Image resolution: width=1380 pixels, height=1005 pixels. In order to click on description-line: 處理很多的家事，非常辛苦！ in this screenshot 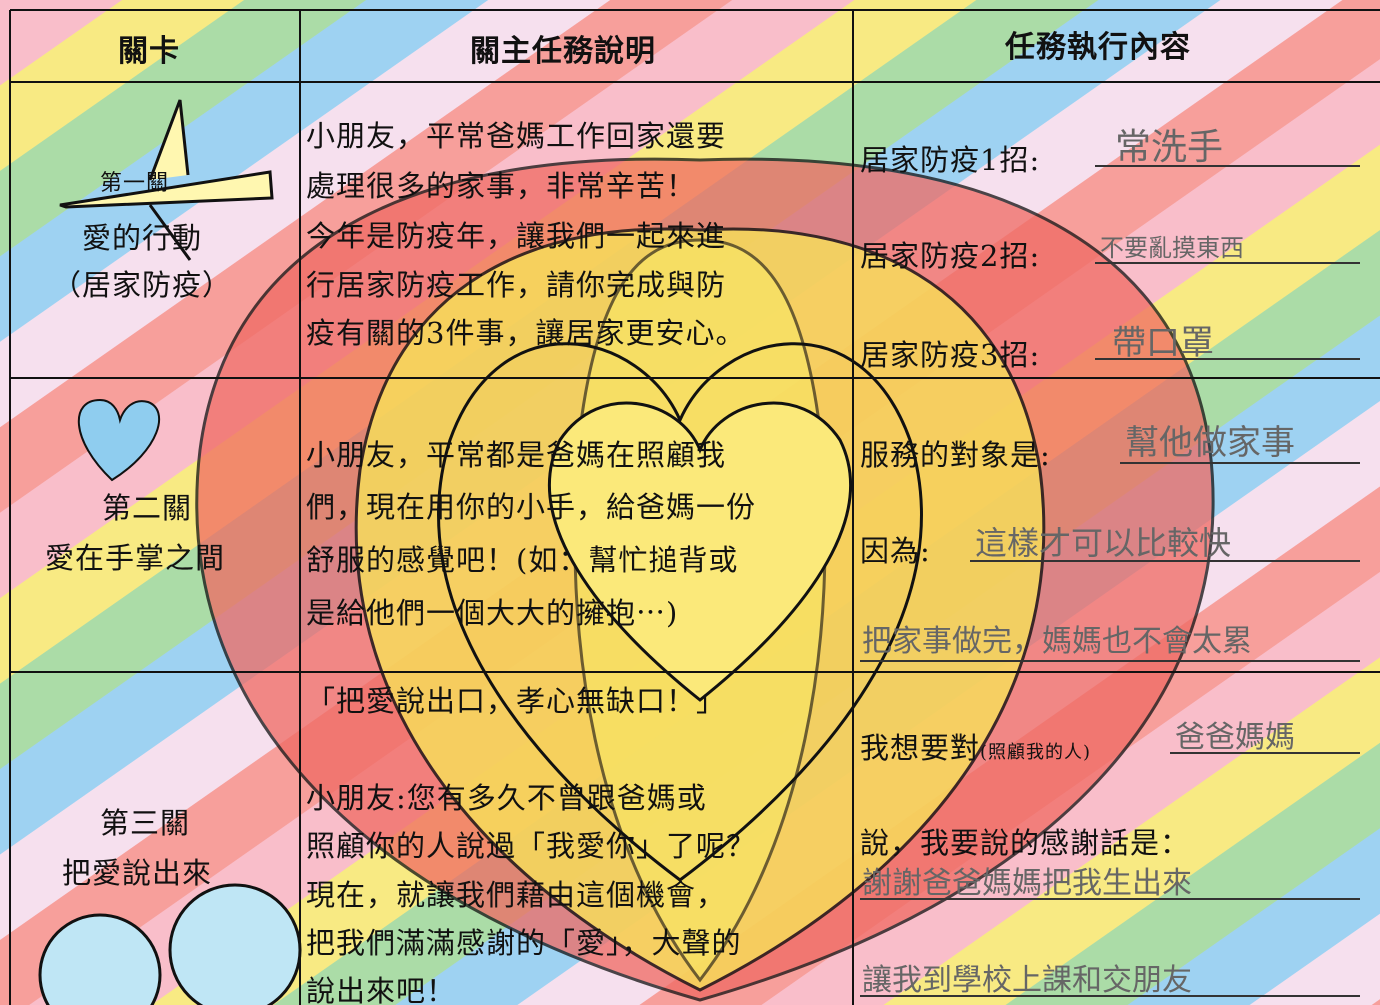, I will do `click(501, 186)`.